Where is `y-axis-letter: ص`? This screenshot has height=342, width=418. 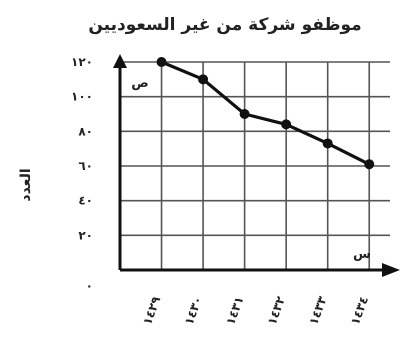
y-axis-letter: ص is located at coordinates (140, 83).